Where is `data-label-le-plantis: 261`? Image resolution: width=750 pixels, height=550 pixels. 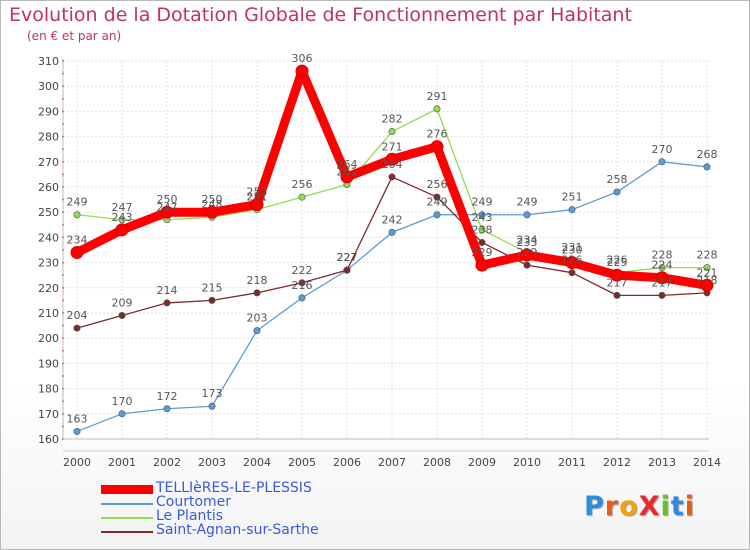 data-label-le-plantis: 261 is located at coordinates (347, 171).